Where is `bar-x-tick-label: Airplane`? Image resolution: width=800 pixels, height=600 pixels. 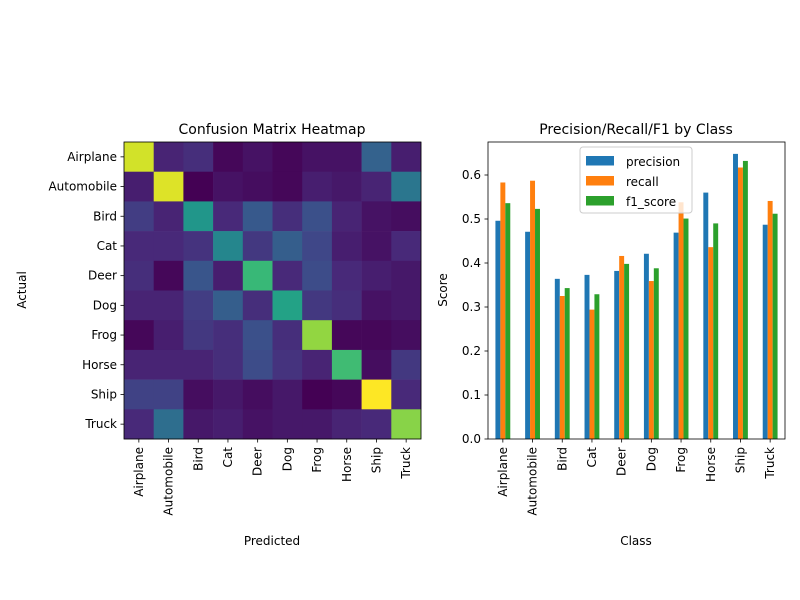
bar-x-tick-label: Airplane is located at coordinates (503, 472).